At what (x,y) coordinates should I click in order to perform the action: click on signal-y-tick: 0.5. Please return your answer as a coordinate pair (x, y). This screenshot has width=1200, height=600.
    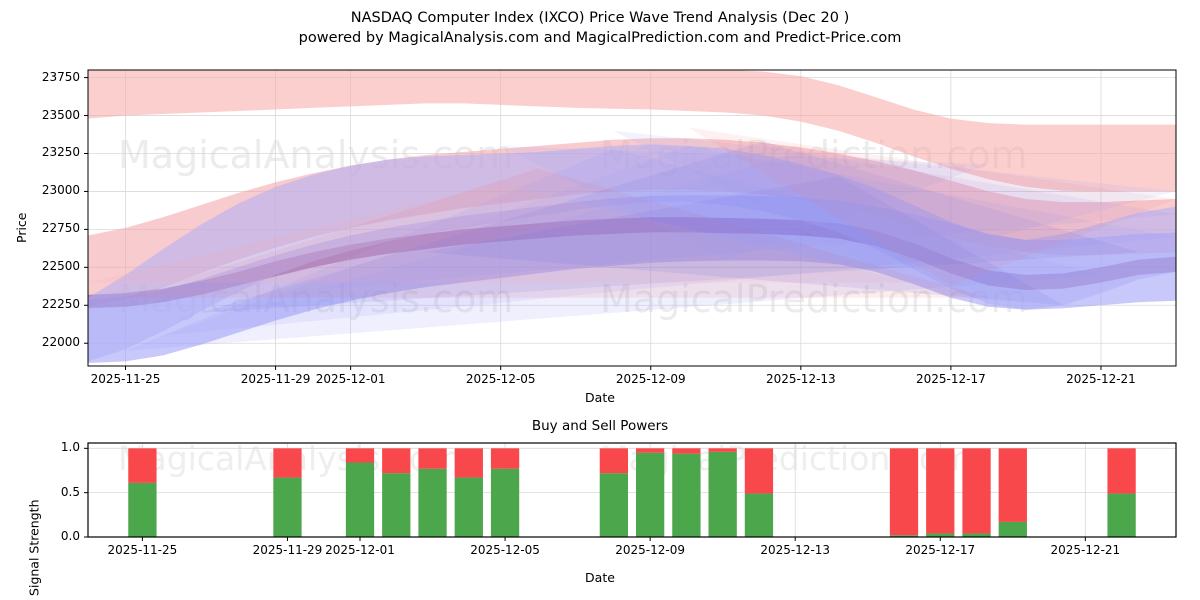
    Looking at the image, I should click on (70, 491).